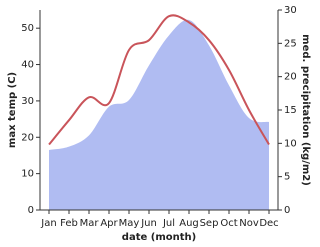 This screenshot has width=320, height=247. What do you see at coordinates (305, 110) in the screenshot?
I see `y2-axis-label: med. precipitation (kg/m2)` at bounding box center [305, 110].